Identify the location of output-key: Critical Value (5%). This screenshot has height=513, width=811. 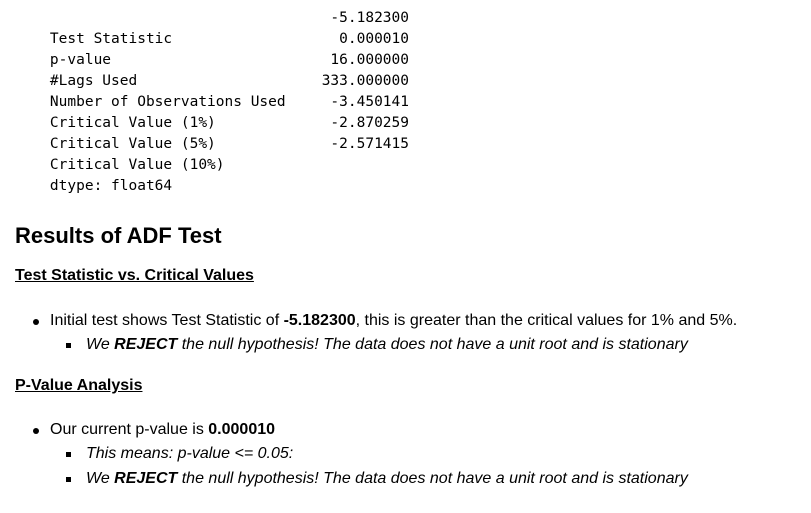
(132, 144).